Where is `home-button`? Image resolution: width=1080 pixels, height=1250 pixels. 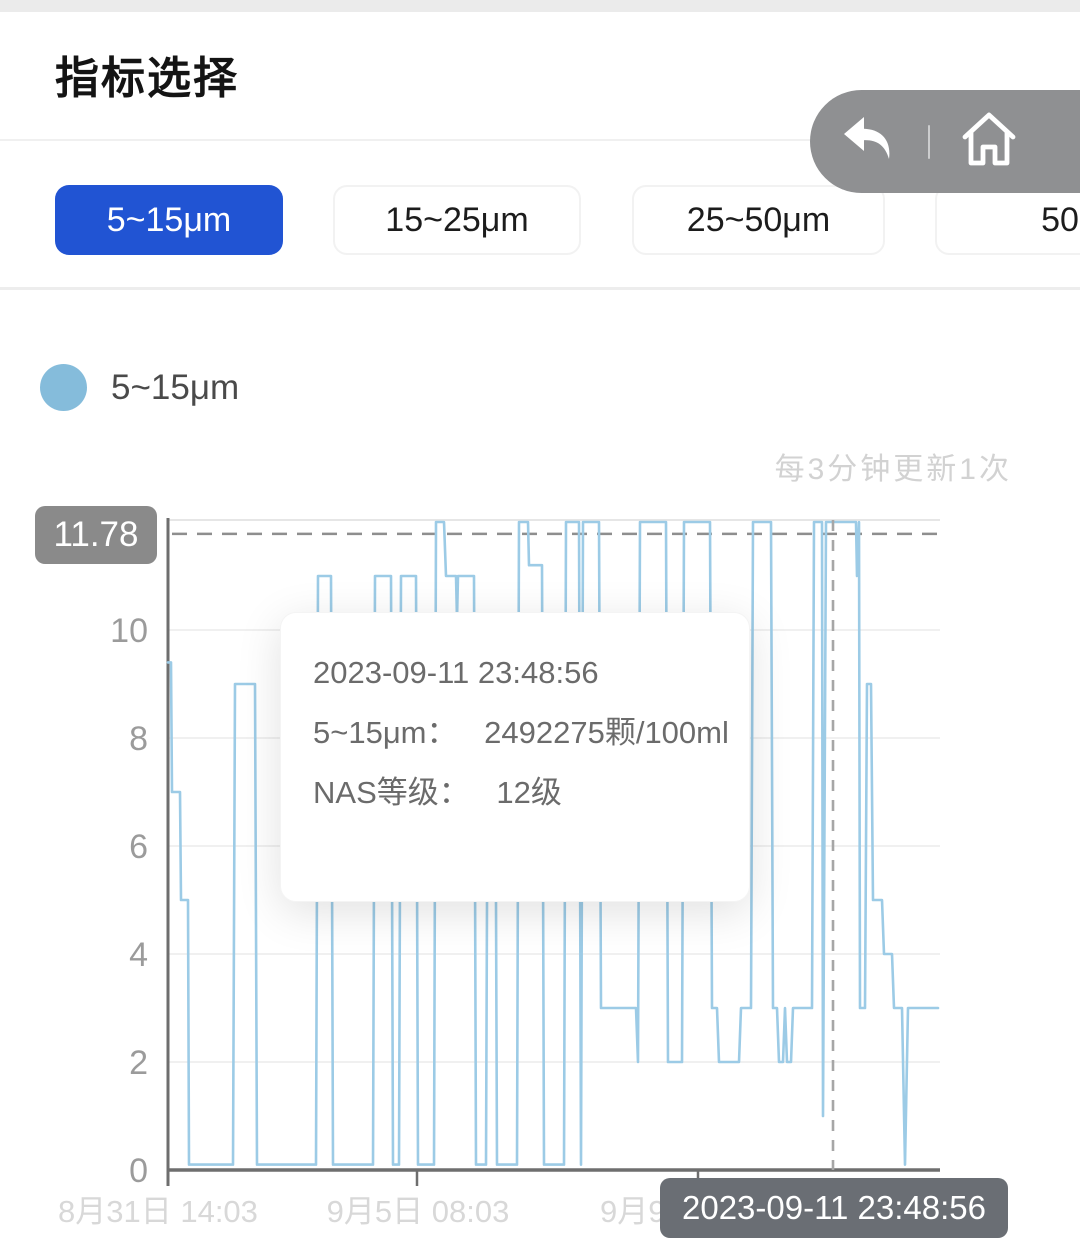 home-button is located at coordinates (989, 141).